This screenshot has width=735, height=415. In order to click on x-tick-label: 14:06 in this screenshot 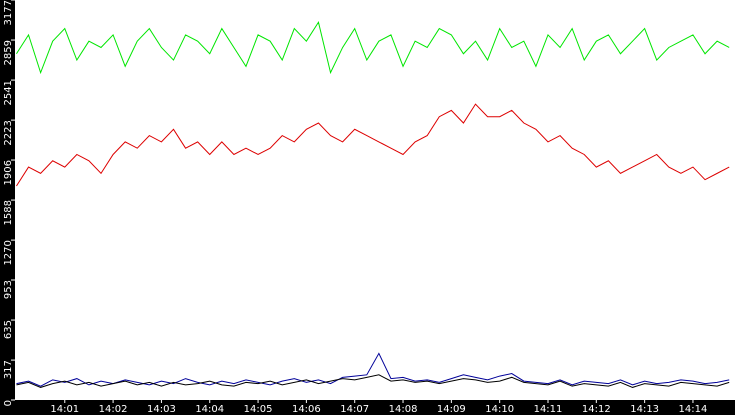, I will do `click(306, 409)`.